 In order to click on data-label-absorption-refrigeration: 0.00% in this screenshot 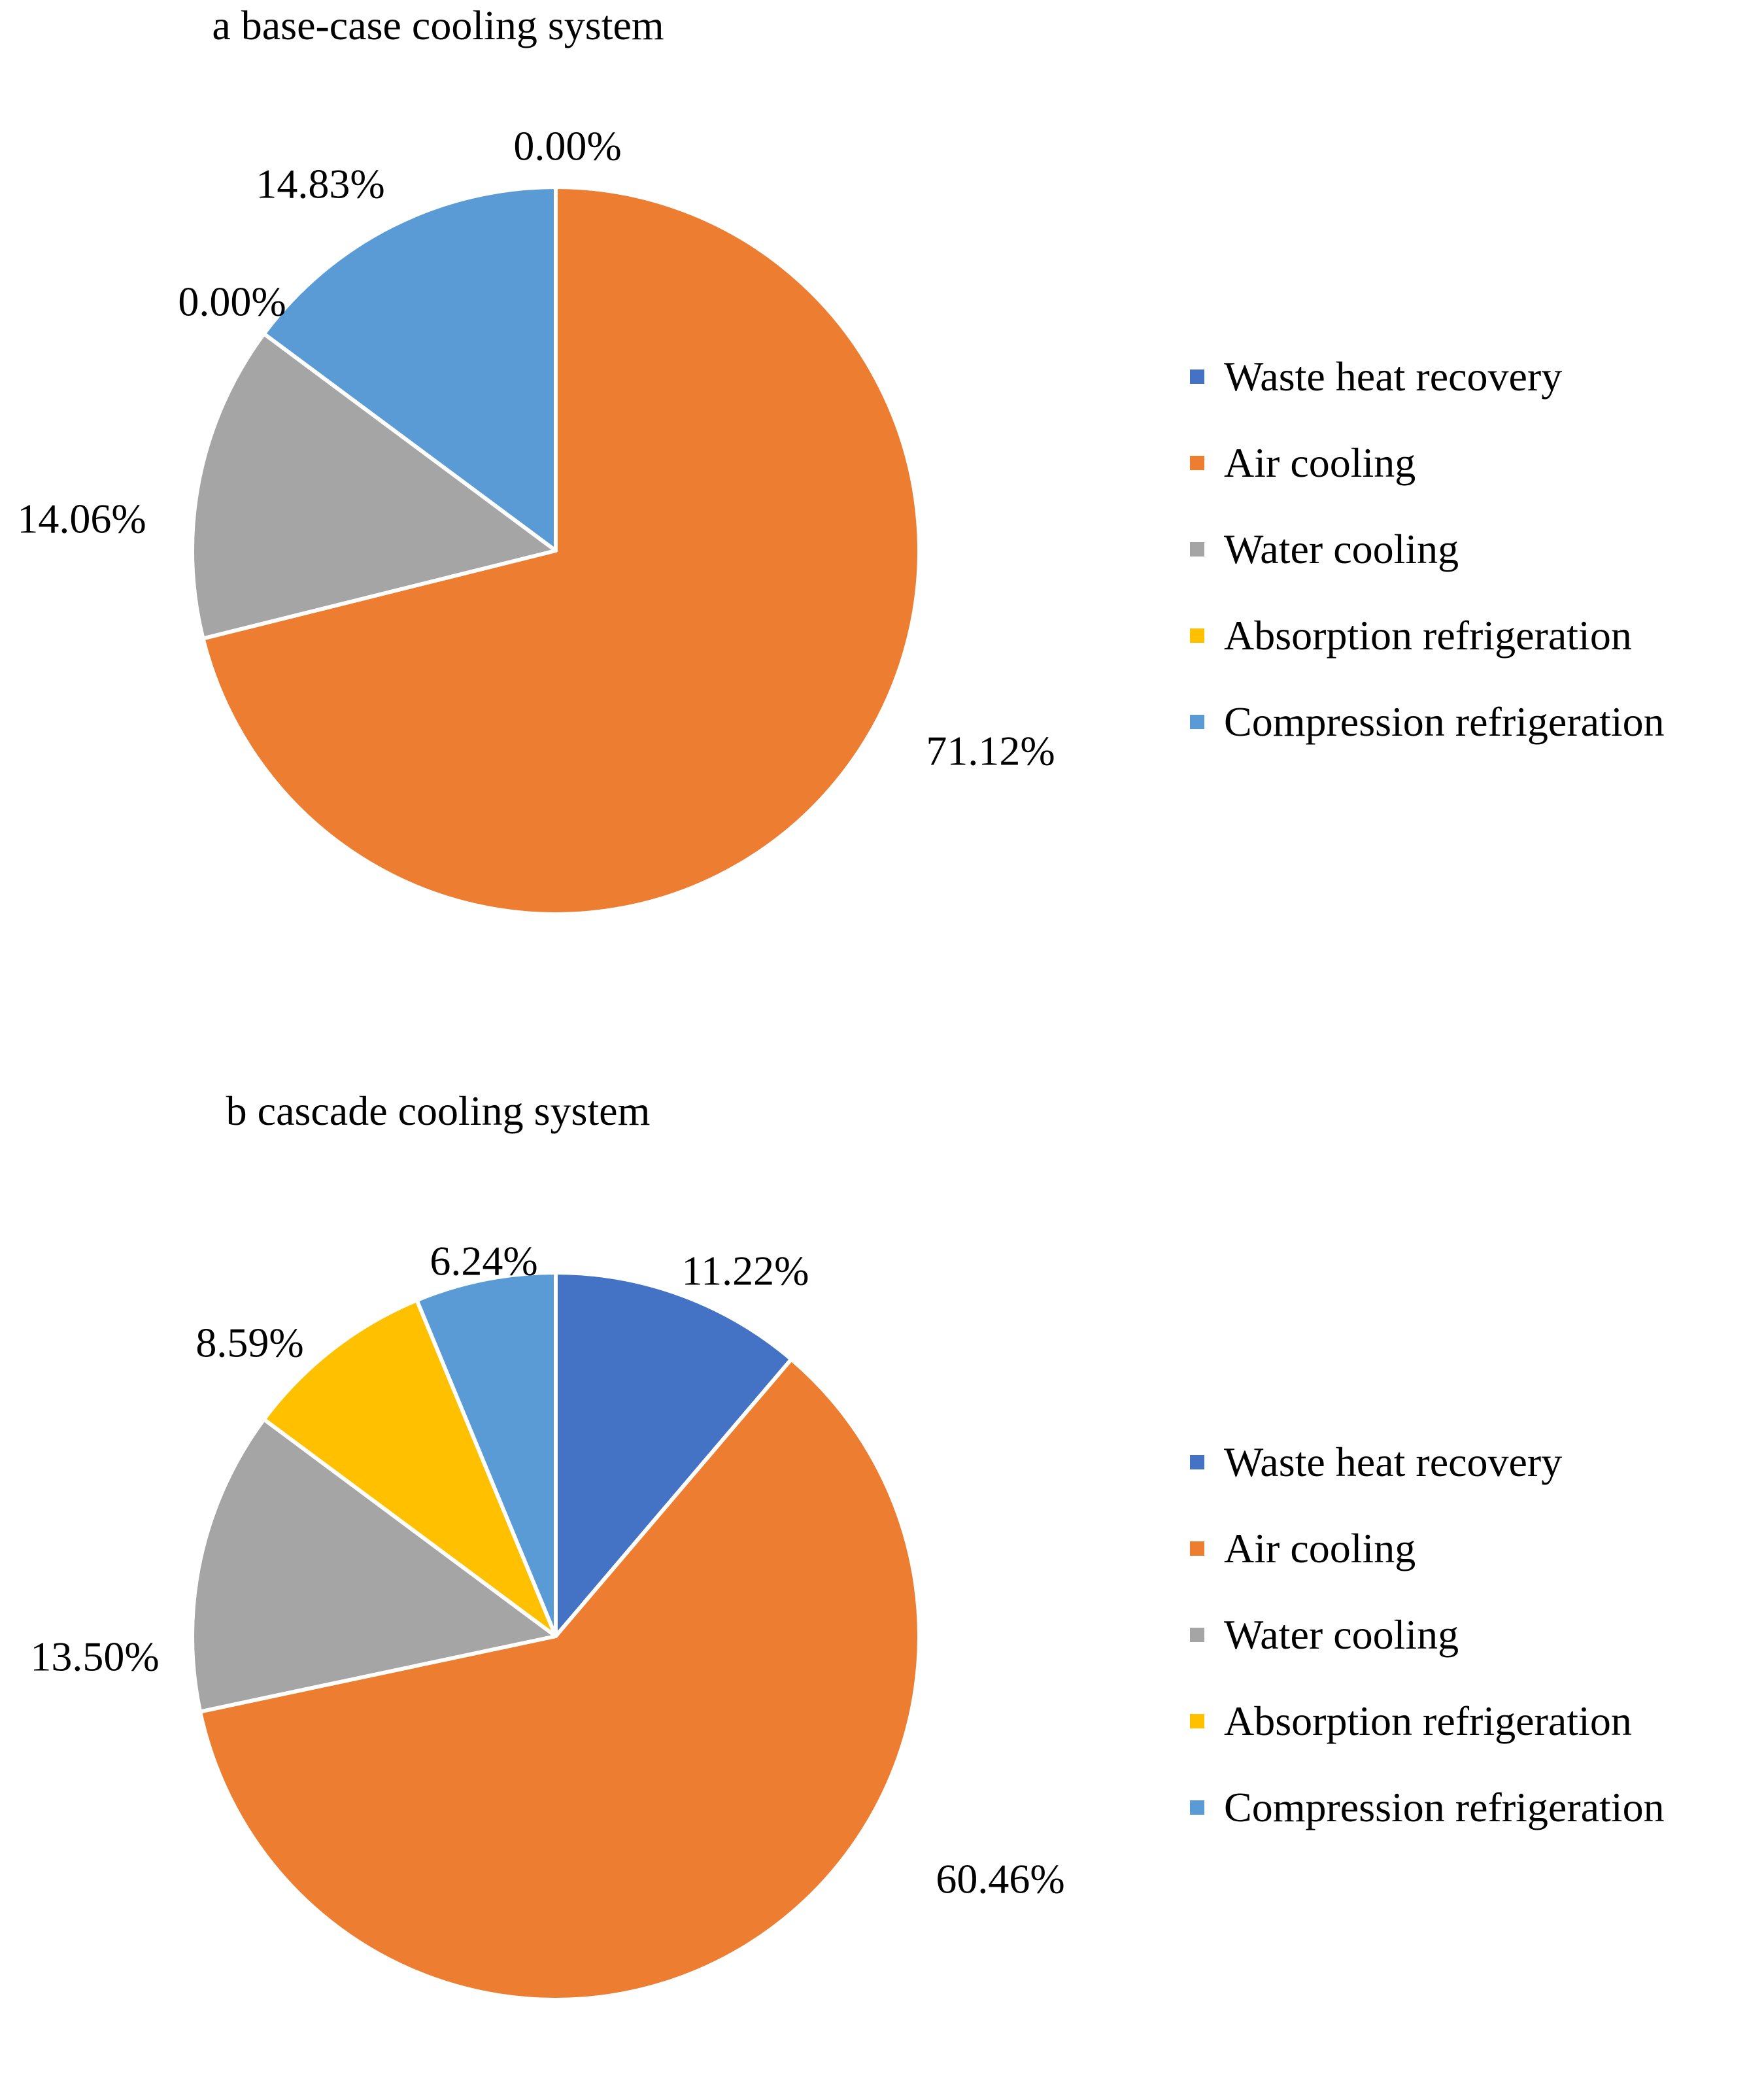, I will do `click(232, 302)`.